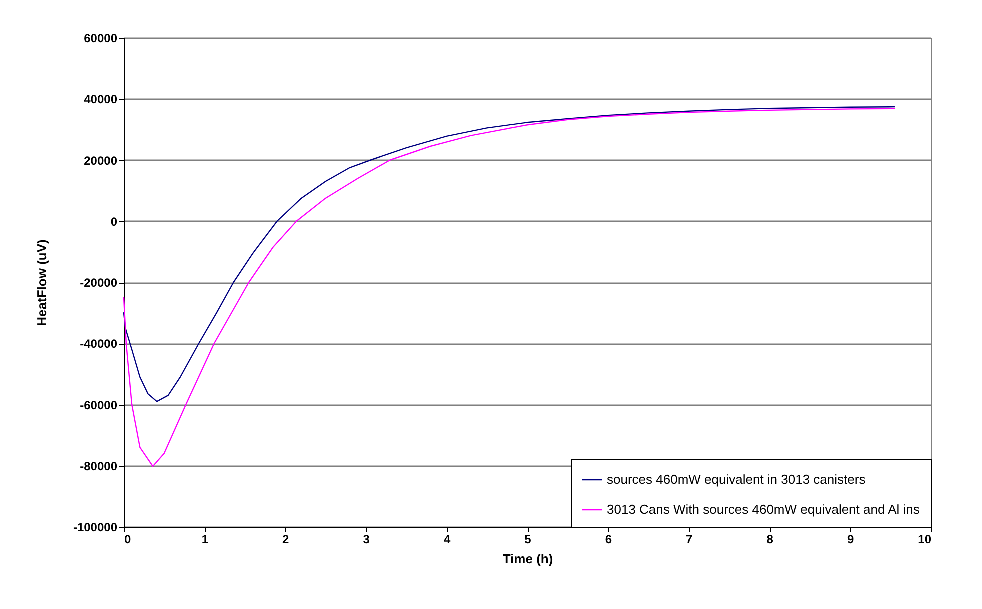  Describe the element at coordinates (770, 539) in the screenshot. I see `x-tick-label: 8` at that location.